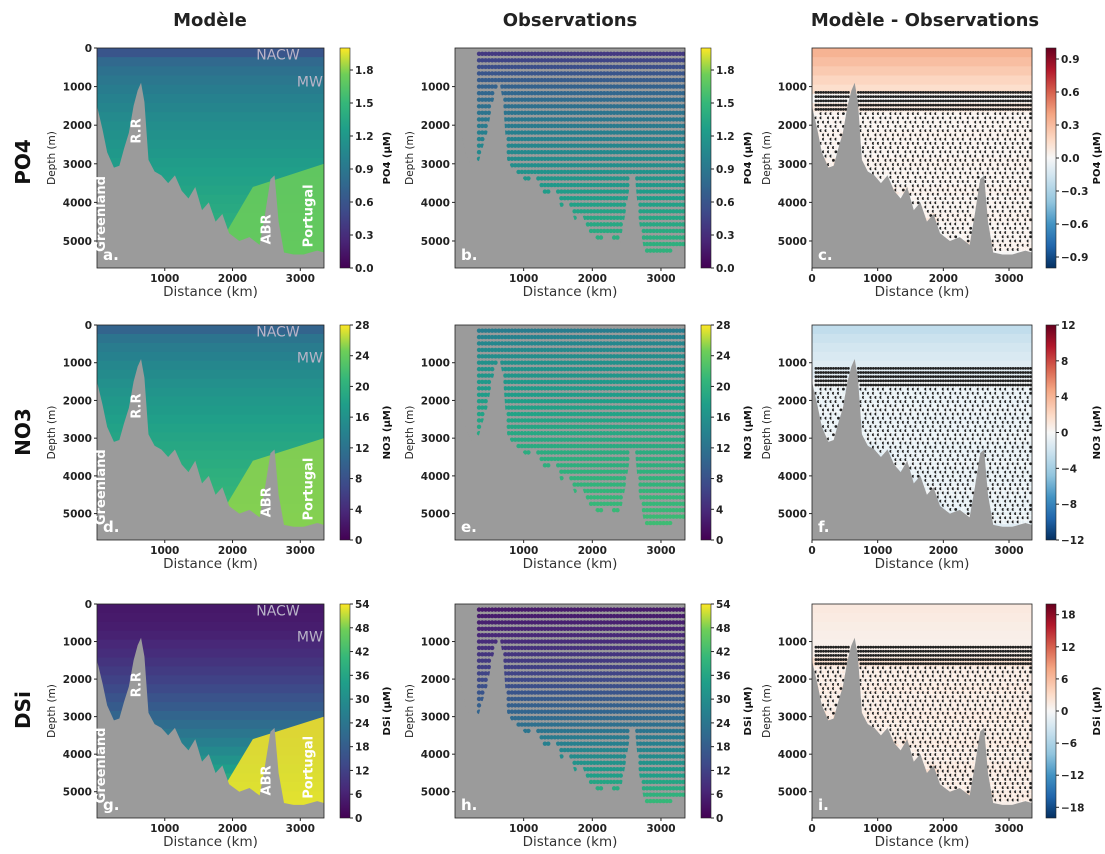  I want to click on y-tick-label: 4000, so click(435, 203).